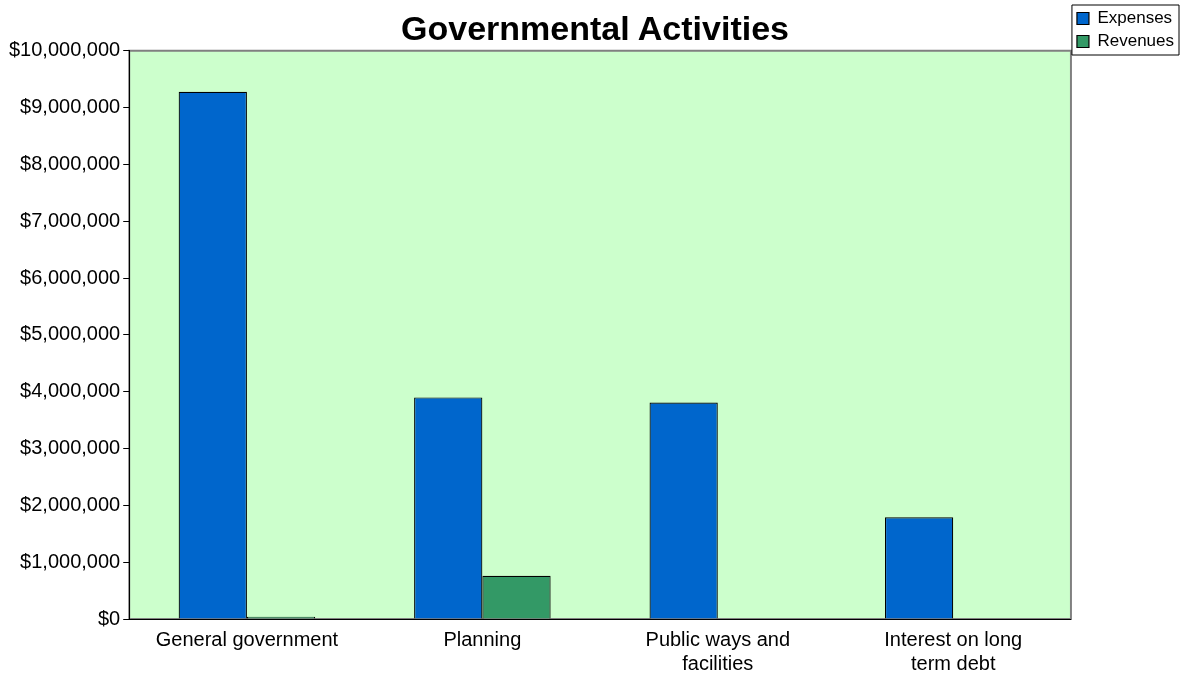 The width and height of the screenshot is (1192, 683). Describe the element at coordinates (1136, 41) in the screenshot. I see `legend-label: Revenues` at that location.